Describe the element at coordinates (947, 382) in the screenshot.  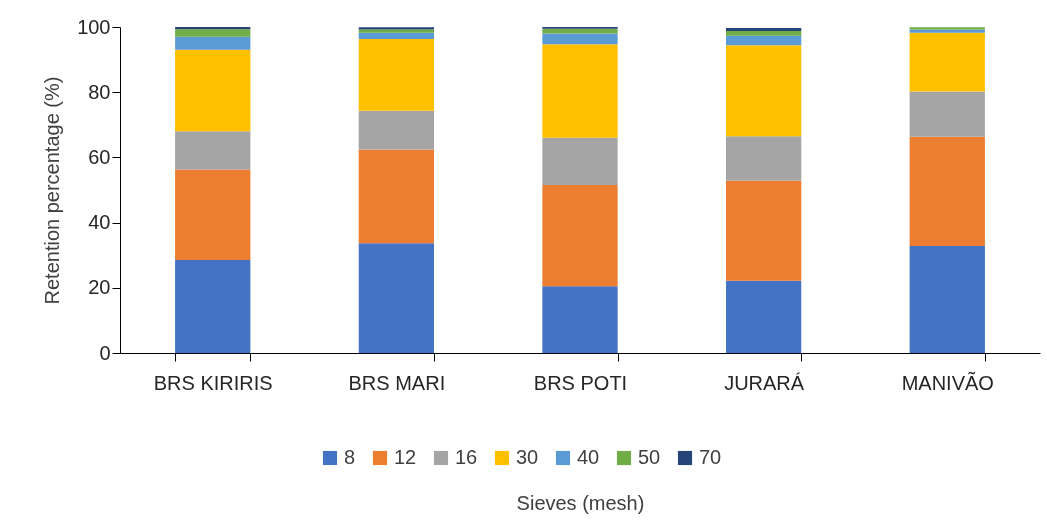
I see `x-tick-label: MANIVÃO` at that location.